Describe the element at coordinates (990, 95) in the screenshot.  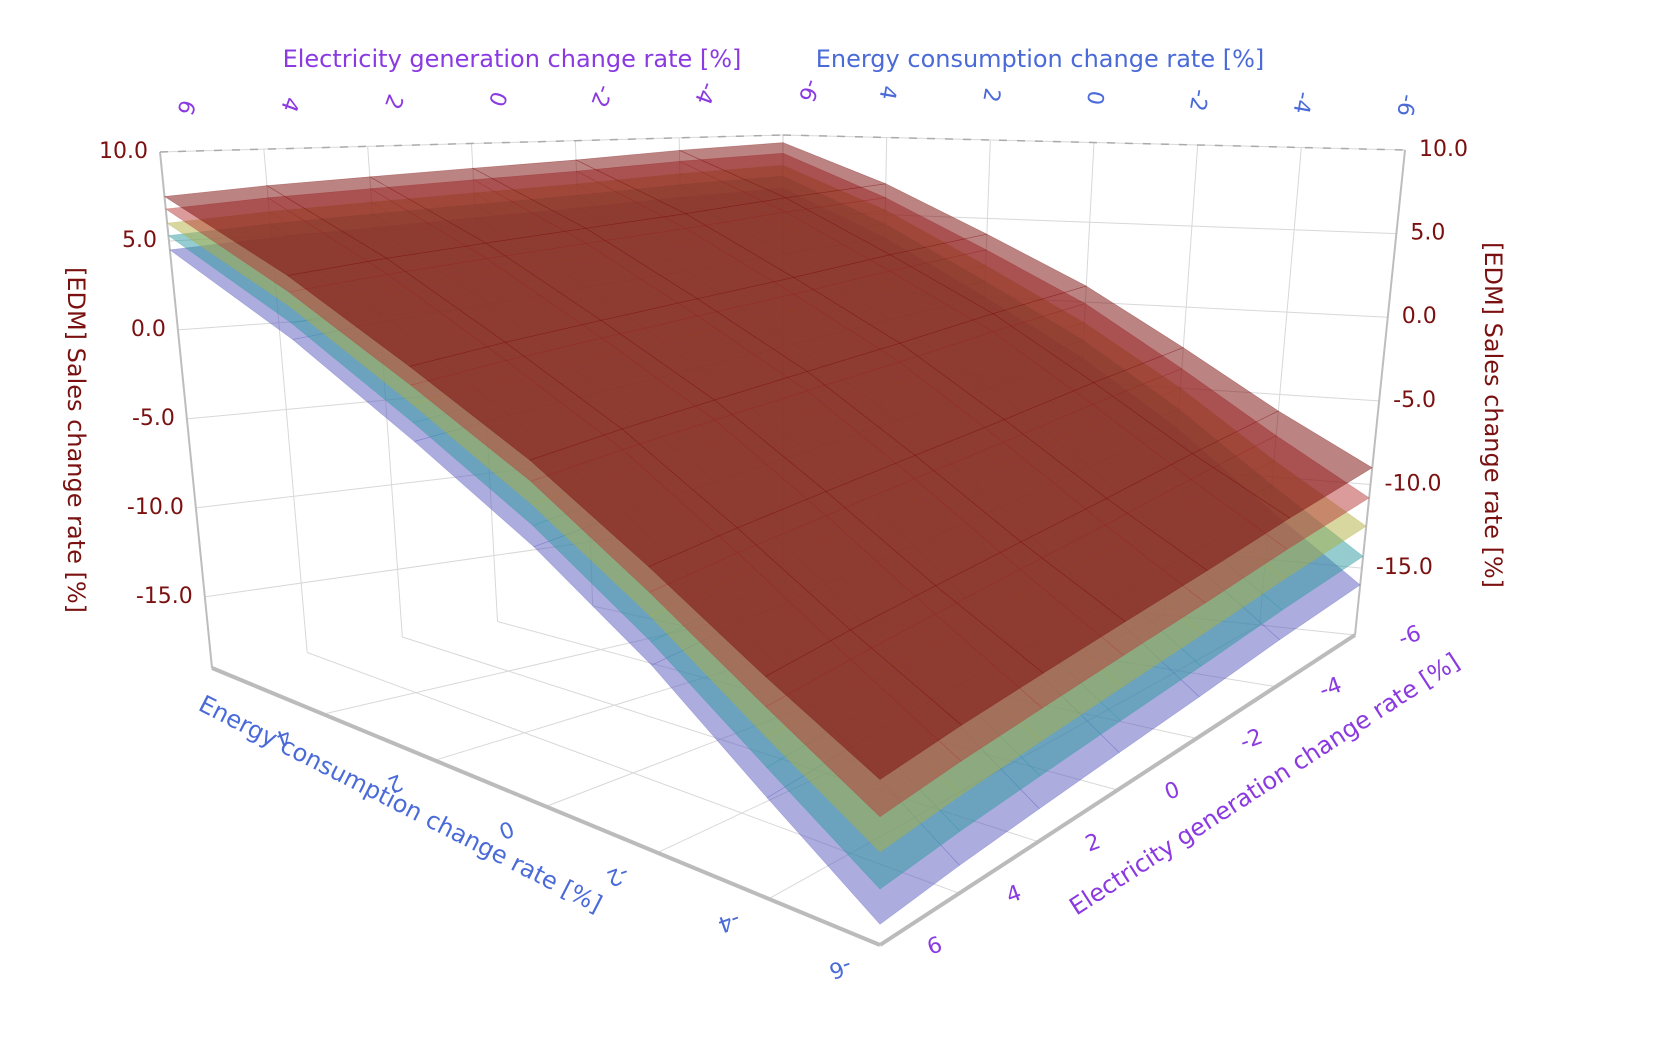
I see `x-tick-label: 2` at that location.